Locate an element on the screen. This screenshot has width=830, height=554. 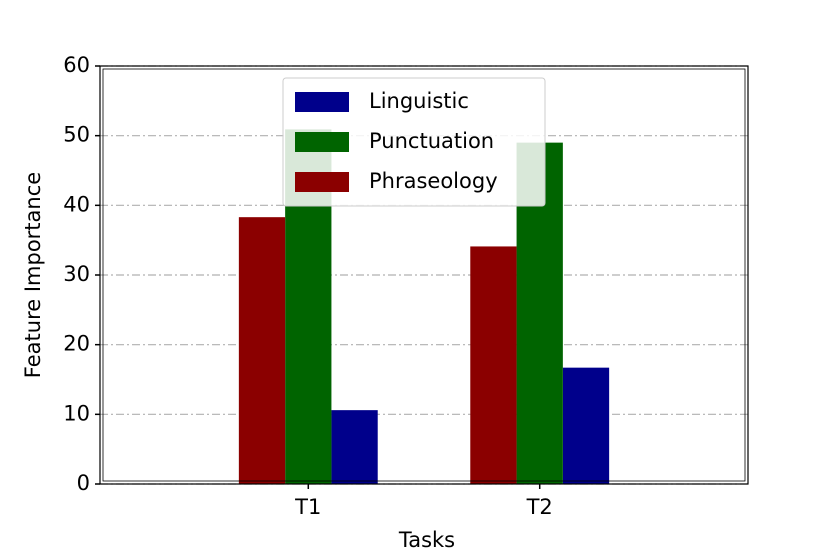
legend-label: Punctuation is located at coordinates (431, 141).